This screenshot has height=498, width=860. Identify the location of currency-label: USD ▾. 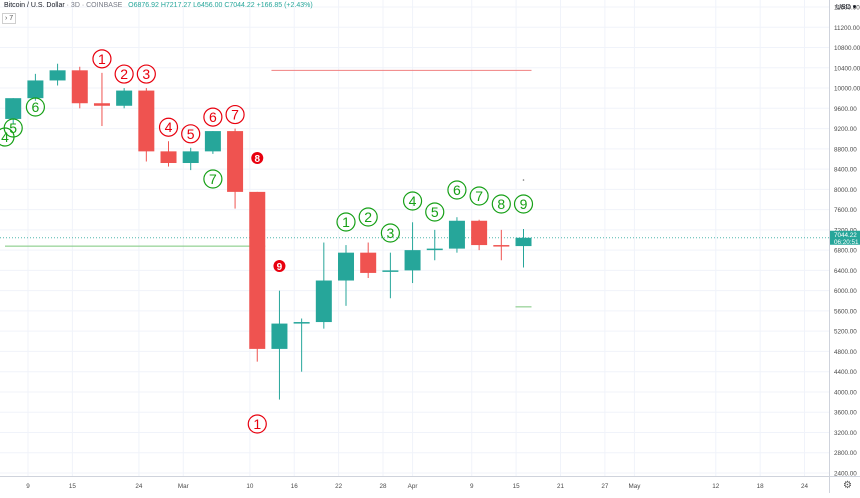
(846, 7).